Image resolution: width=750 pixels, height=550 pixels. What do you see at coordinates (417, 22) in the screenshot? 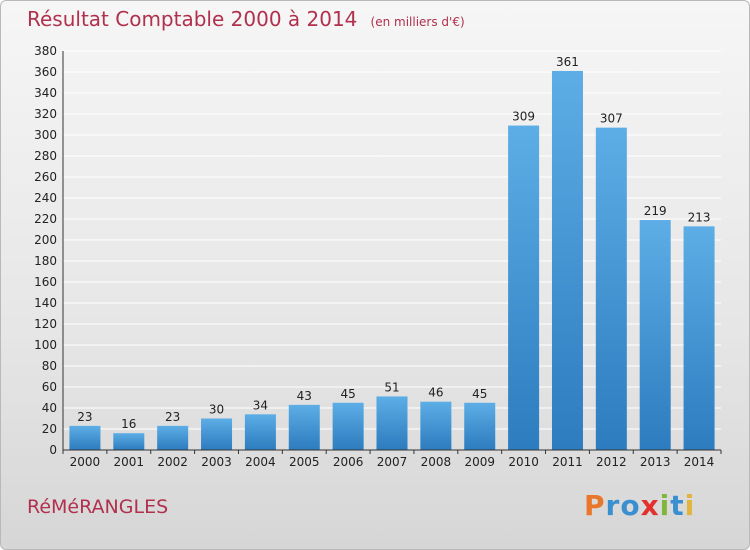
I see `chart-subtitle: (en milliers d'€)` at bounding box center [417, 22].